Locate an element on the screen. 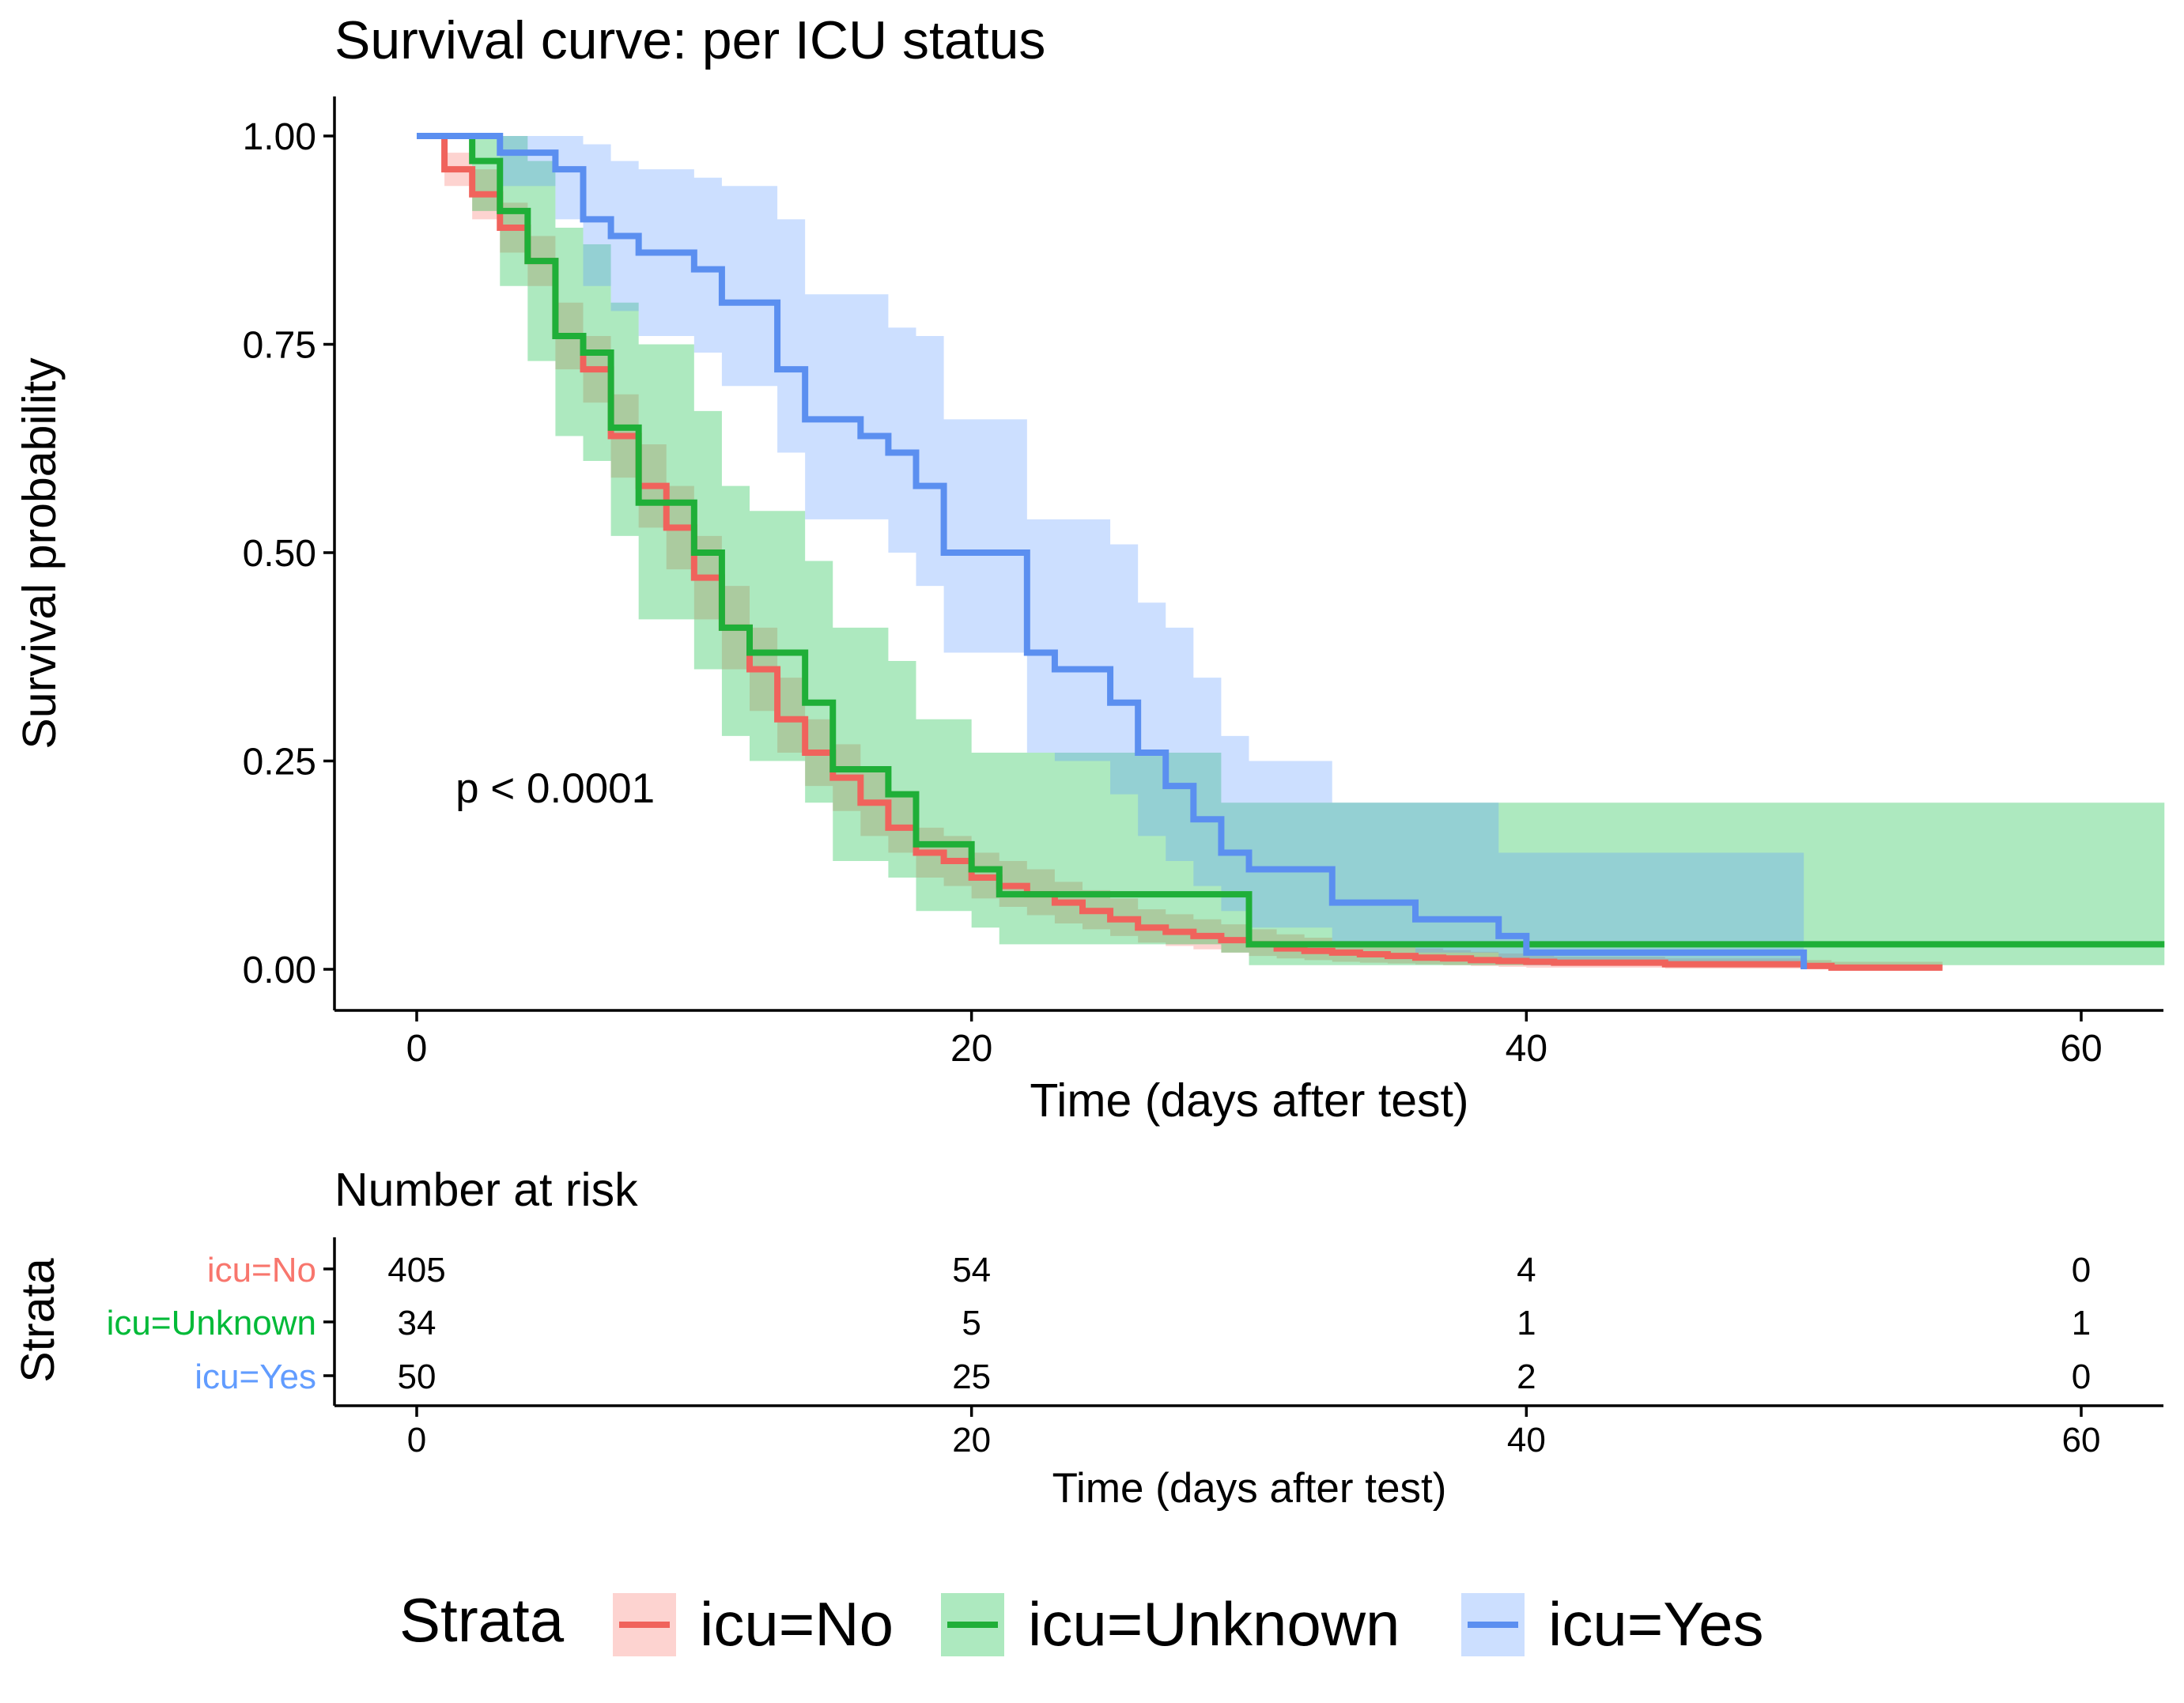  legend-label-icu-no: icu=No is located at coordinates (797, 1624).